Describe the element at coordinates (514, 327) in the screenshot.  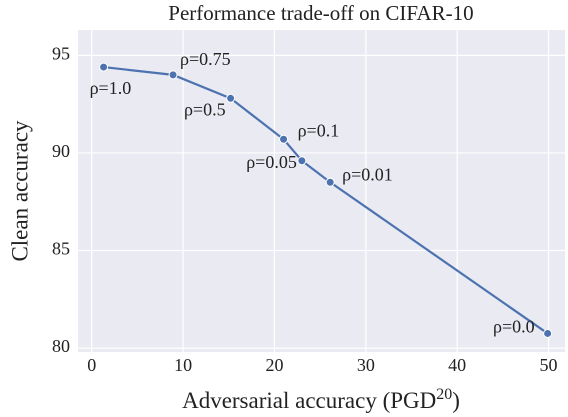
I see `annotation: ρ=0.0` at that location.